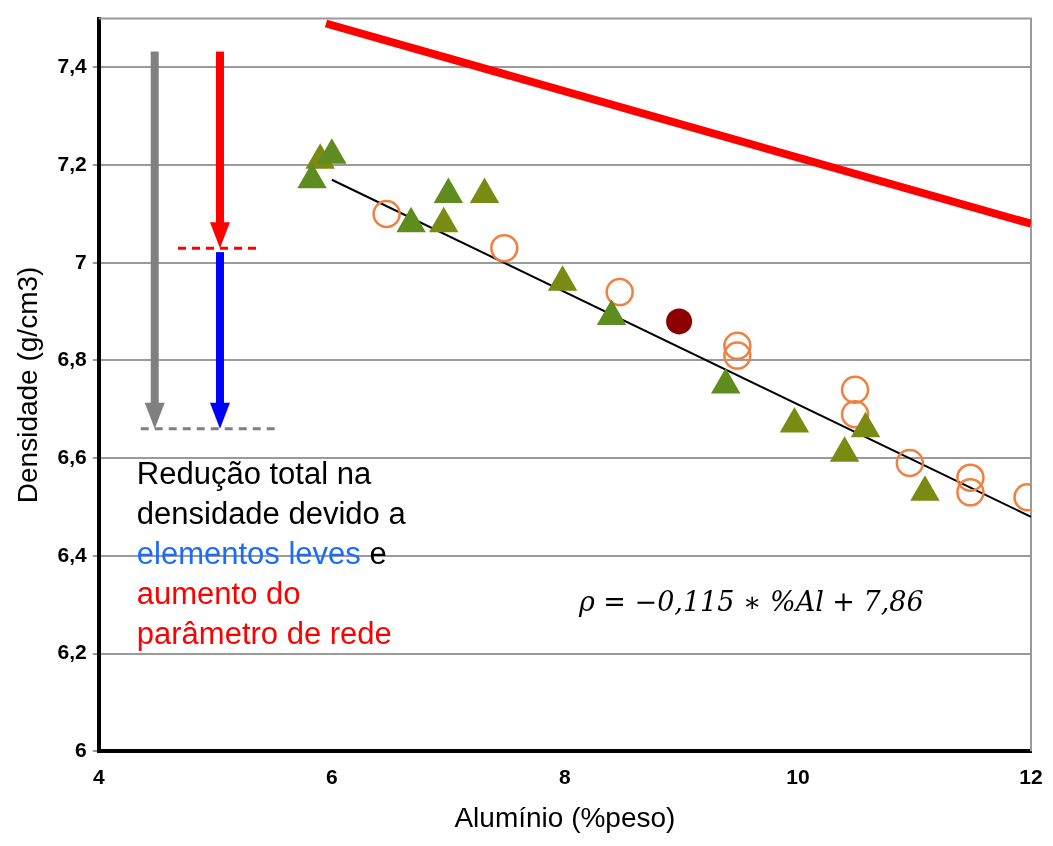  Describe the element at coordinates (565, 817) in the screenshot. I see `x-axis-title: Alumínio (%peso)` at that location.